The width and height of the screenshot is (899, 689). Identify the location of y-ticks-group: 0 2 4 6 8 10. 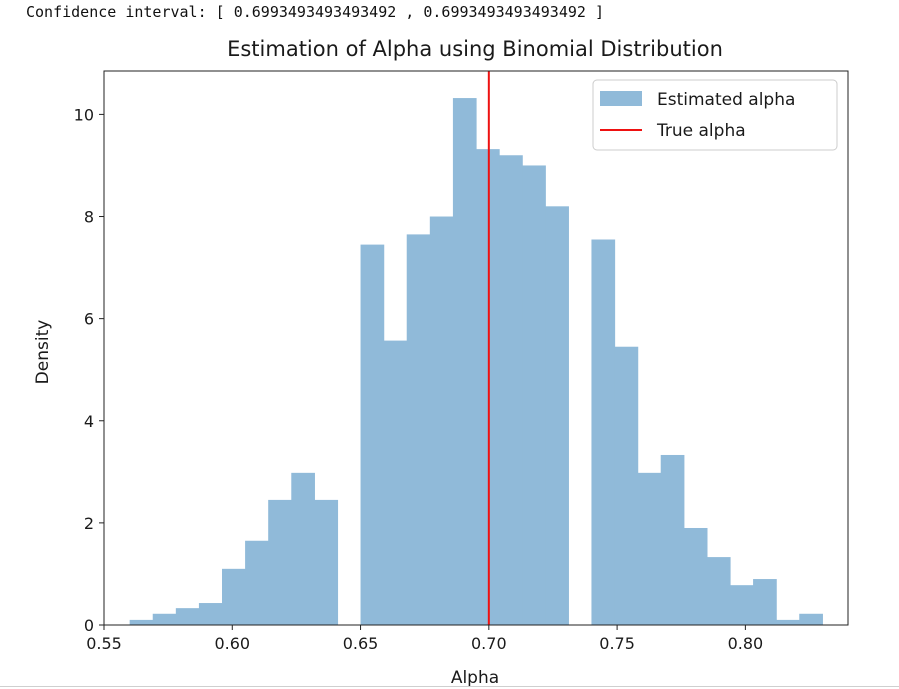
(89, 370).